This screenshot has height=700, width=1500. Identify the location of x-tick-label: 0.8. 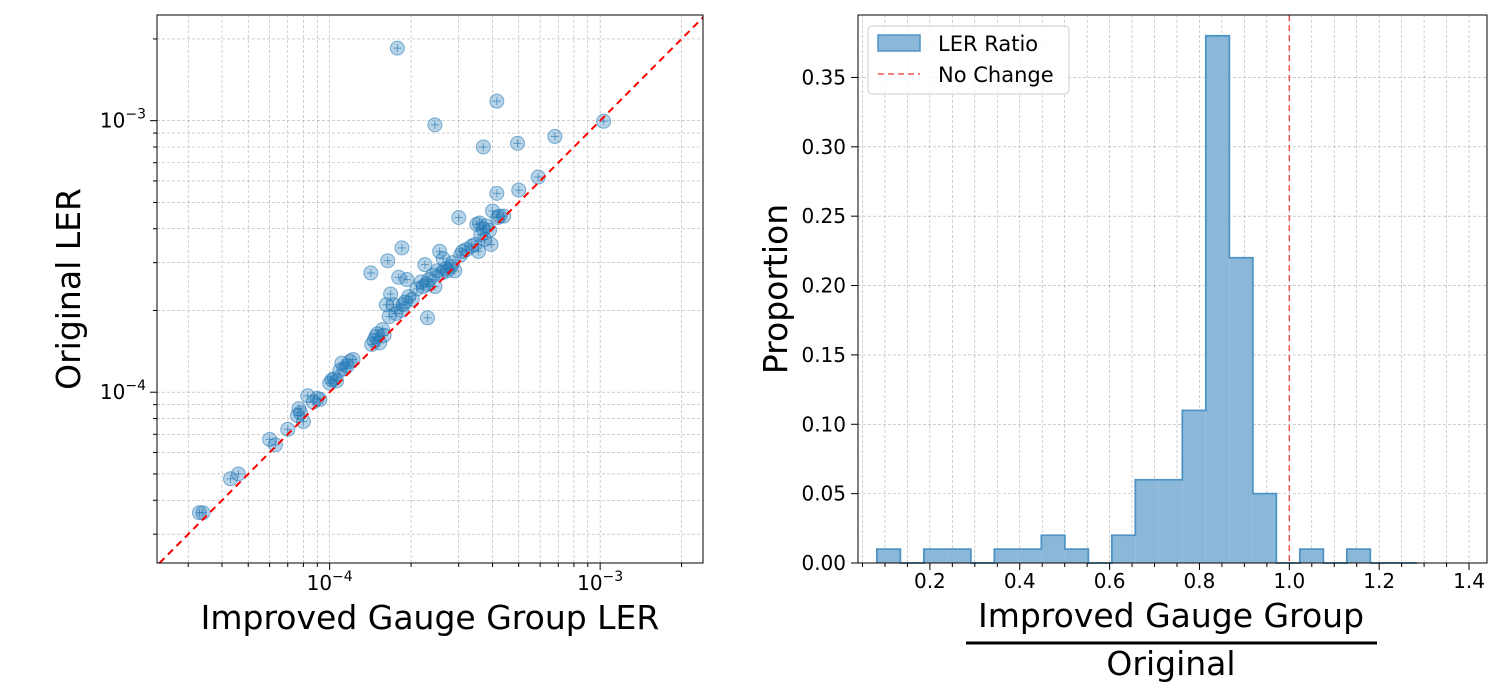
(1200, 581).